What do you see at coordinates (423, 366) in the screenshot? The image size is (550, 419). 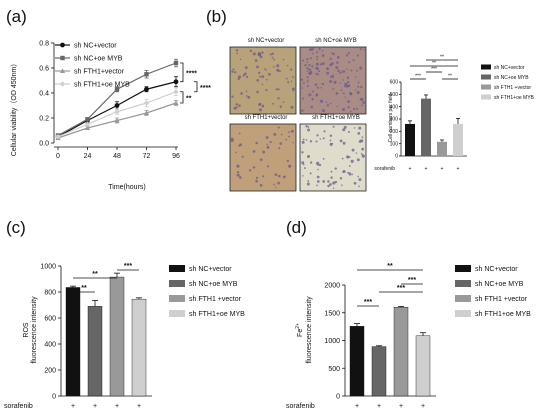 I see `panel-d-bar` at bounding box center [423, 366].